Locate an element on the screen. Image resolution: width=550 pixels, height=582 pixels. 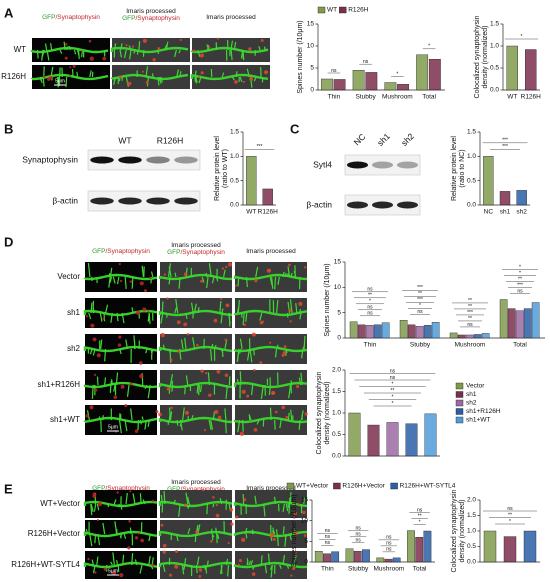
x-tick-label: Mushroom is located at coordinates (470, 345).